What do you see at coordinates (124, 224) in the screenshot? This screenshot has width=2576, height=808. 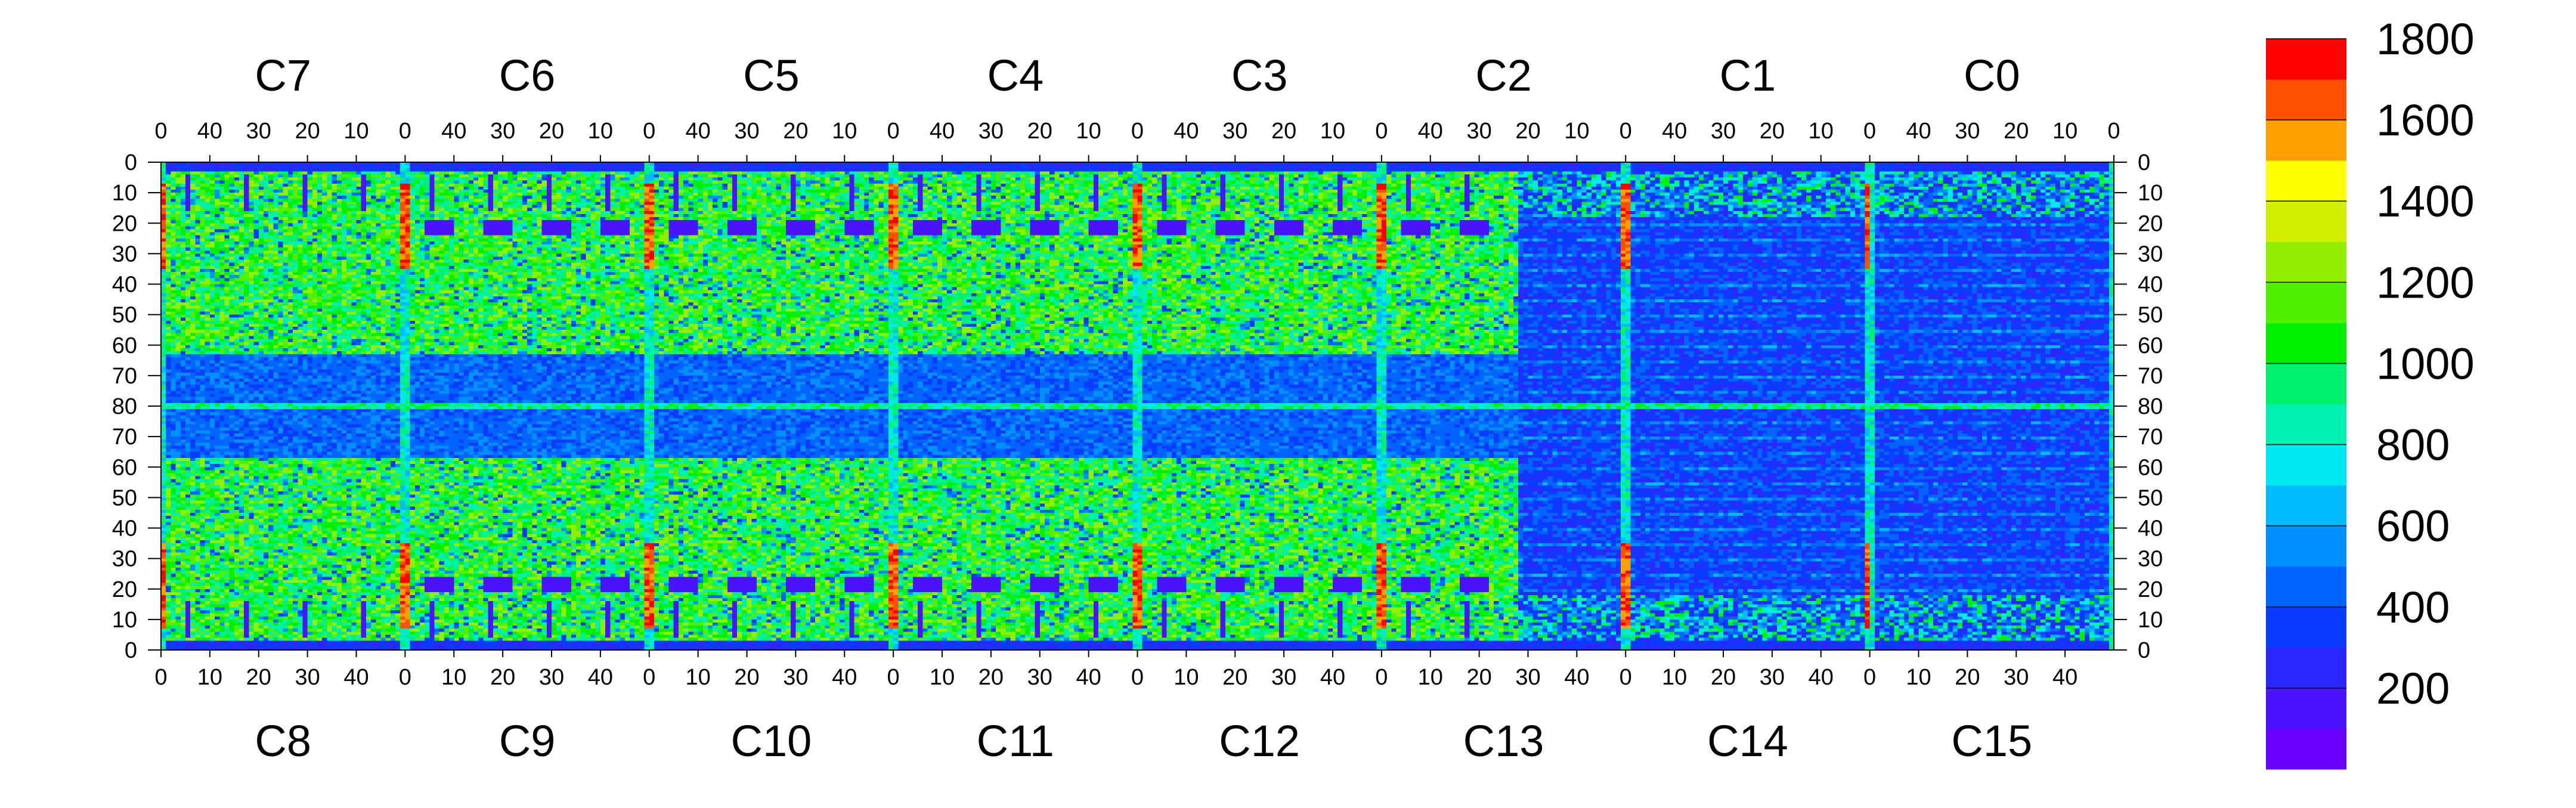 I see `left-y-tick-label: 20` at bounding box center [124, 224].